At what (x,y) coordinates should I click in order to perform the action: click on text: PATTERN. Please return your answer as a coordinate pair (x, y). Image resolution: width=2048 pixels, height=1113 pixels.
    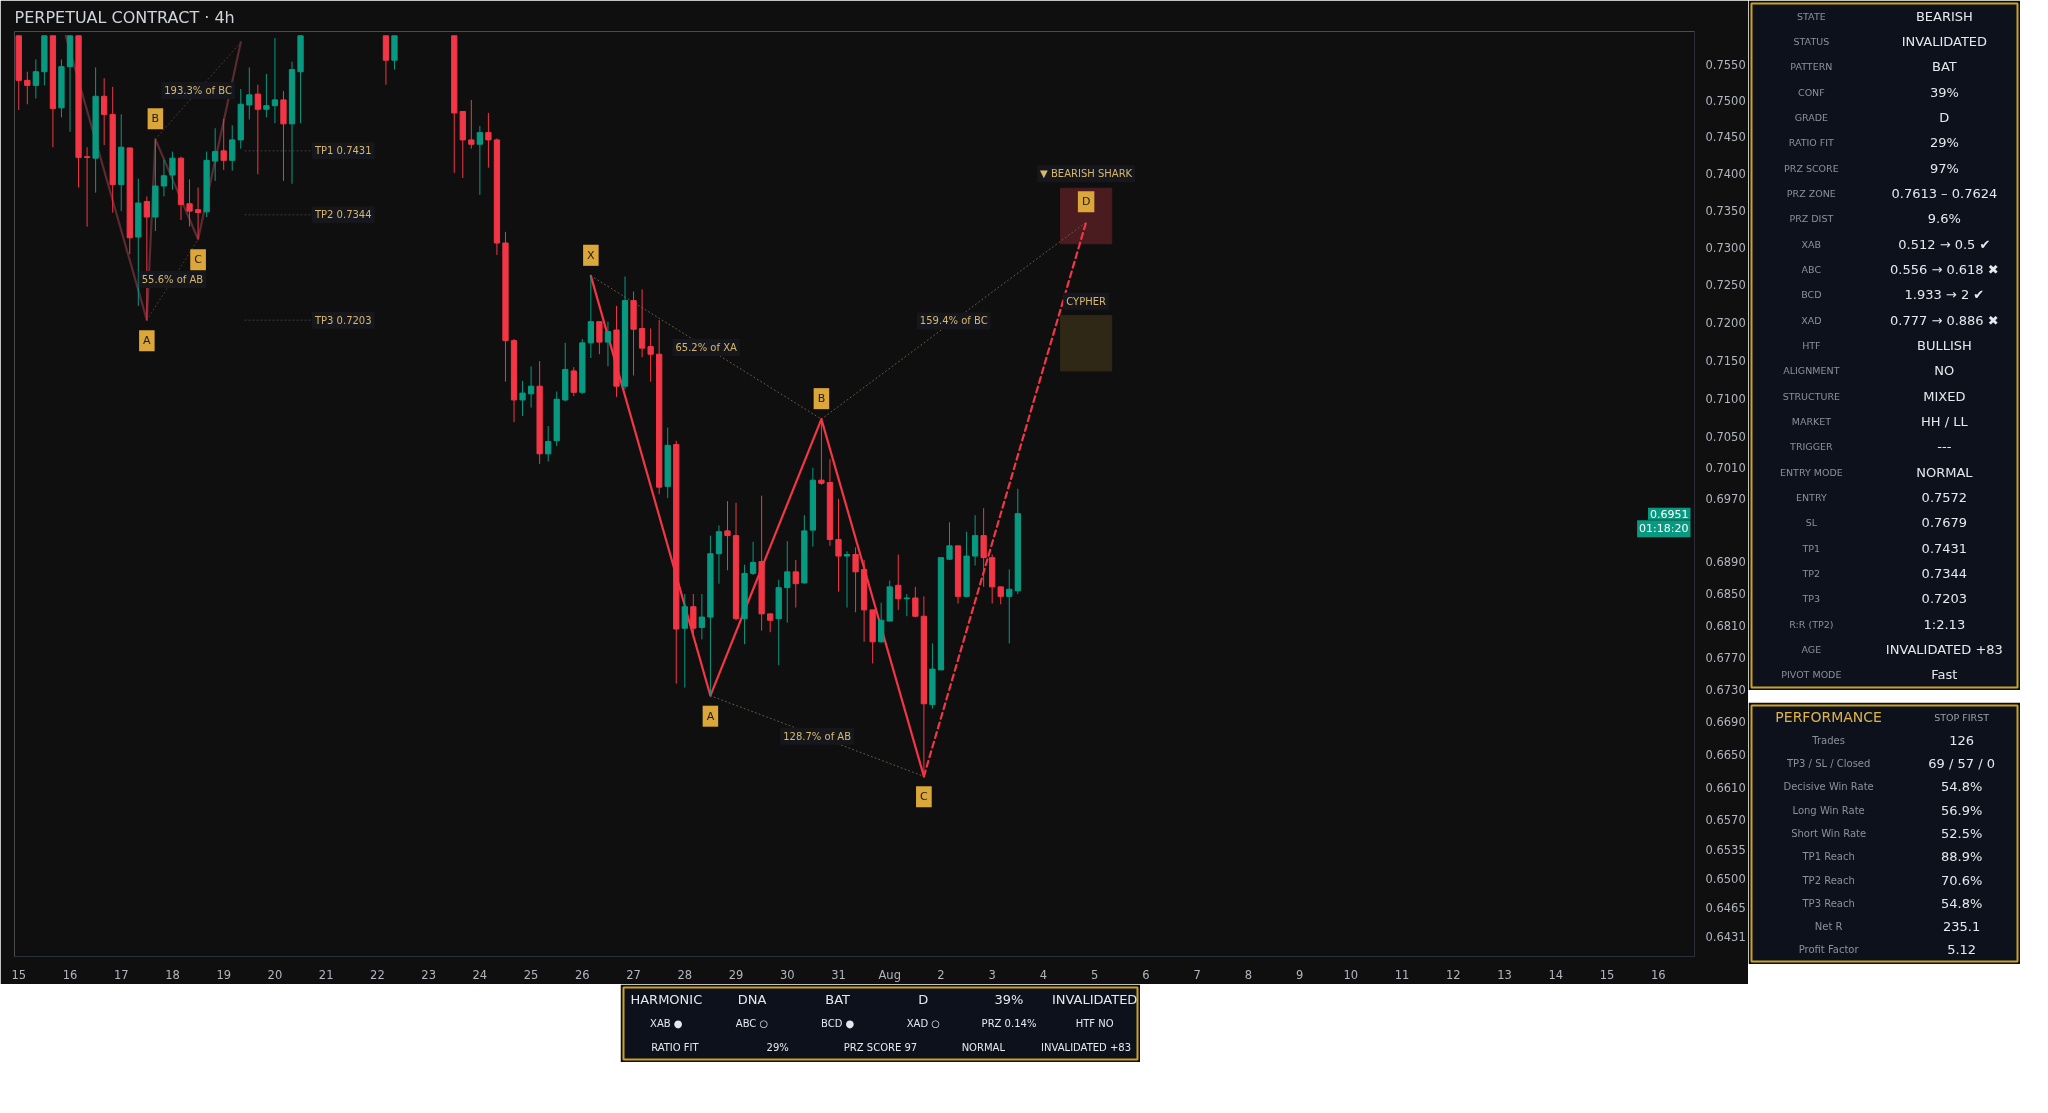
    Looking at the image, I should click on (1811, 67).